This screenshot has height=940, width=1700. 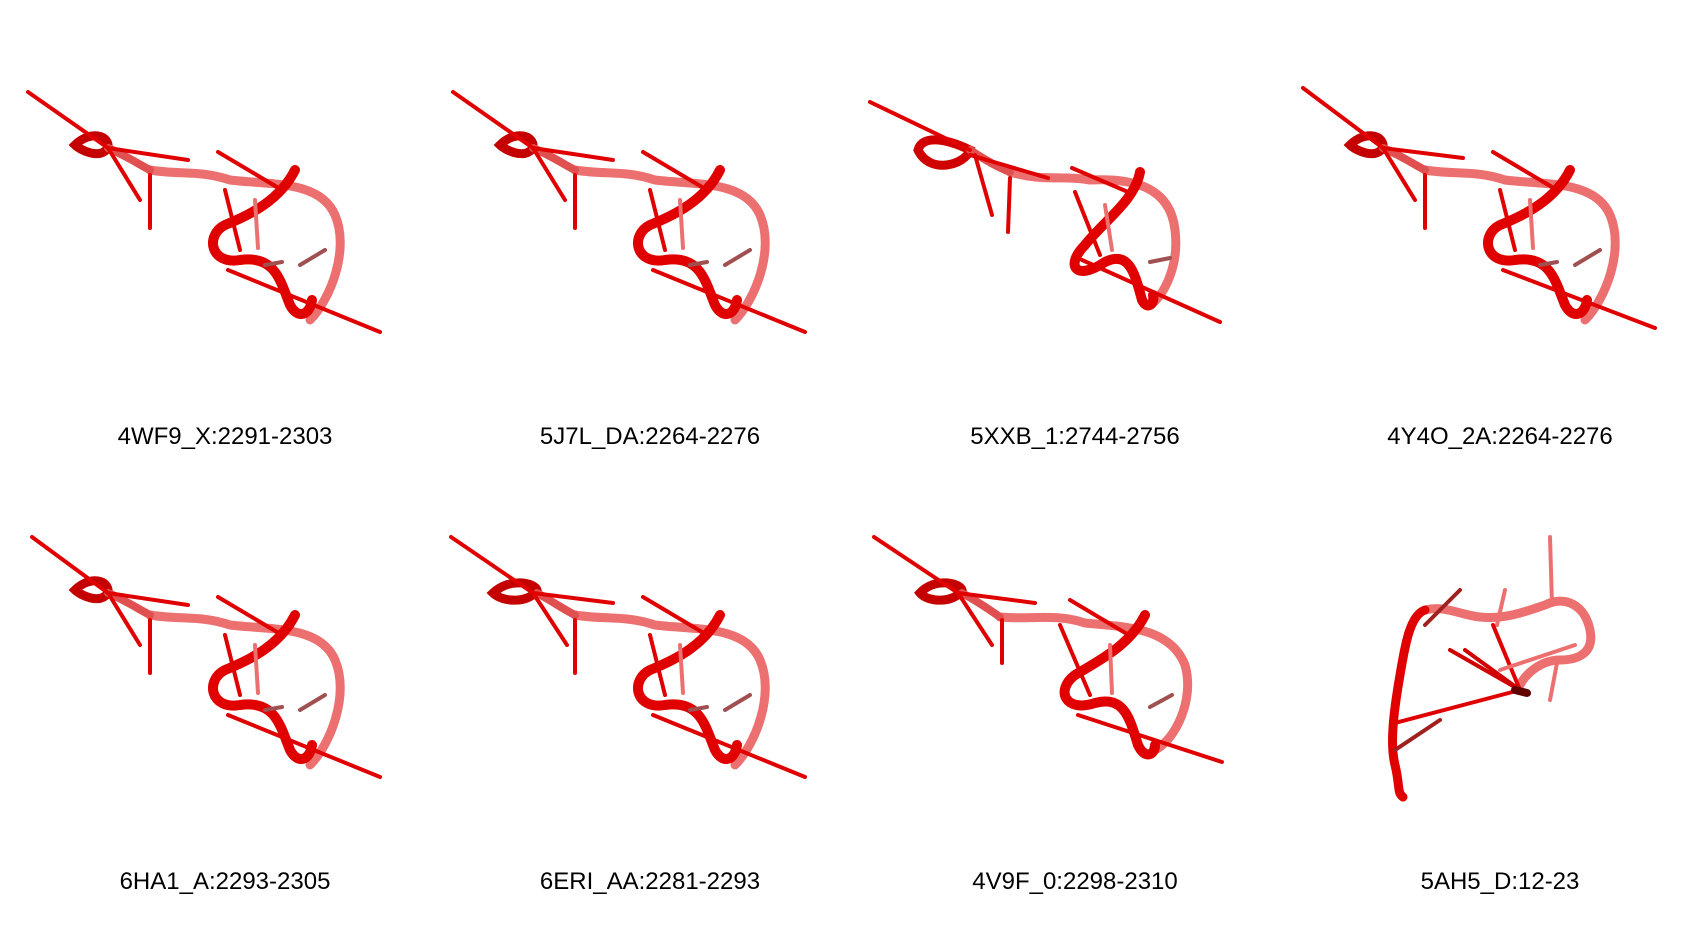 I want to click on motif-label: 4WF9_X:2291-2303, so click(x=225, y=436).